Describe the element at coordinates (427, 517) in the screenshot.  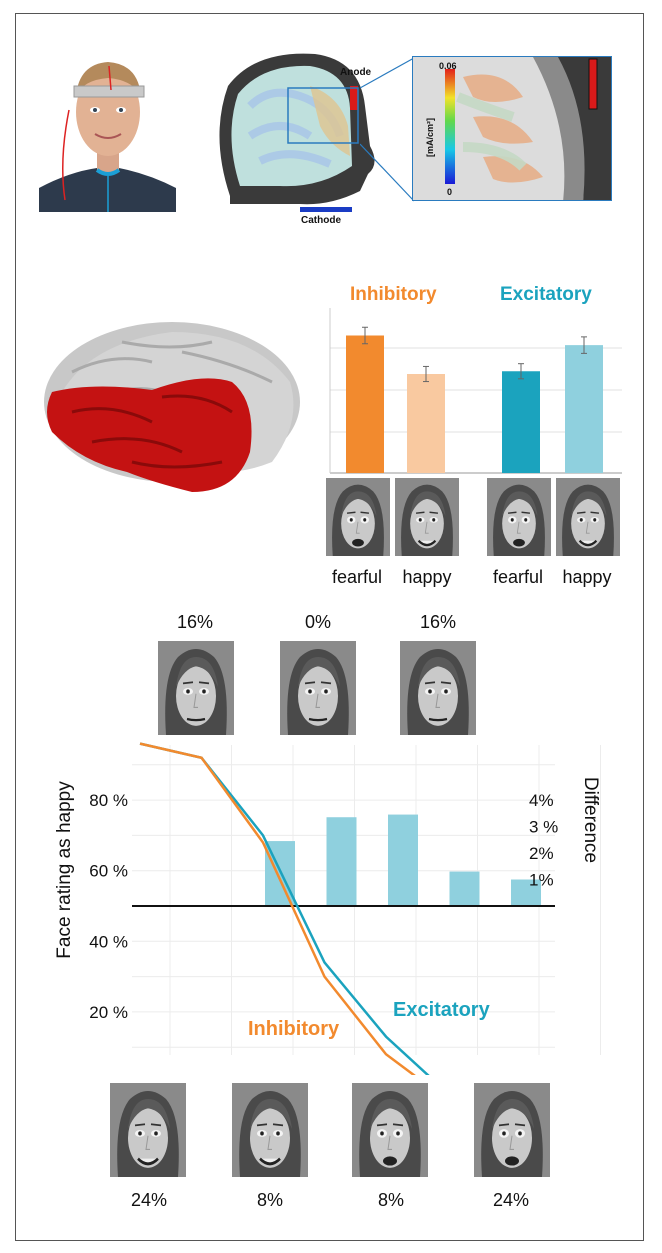
I see `face-inh-happy` at that location.